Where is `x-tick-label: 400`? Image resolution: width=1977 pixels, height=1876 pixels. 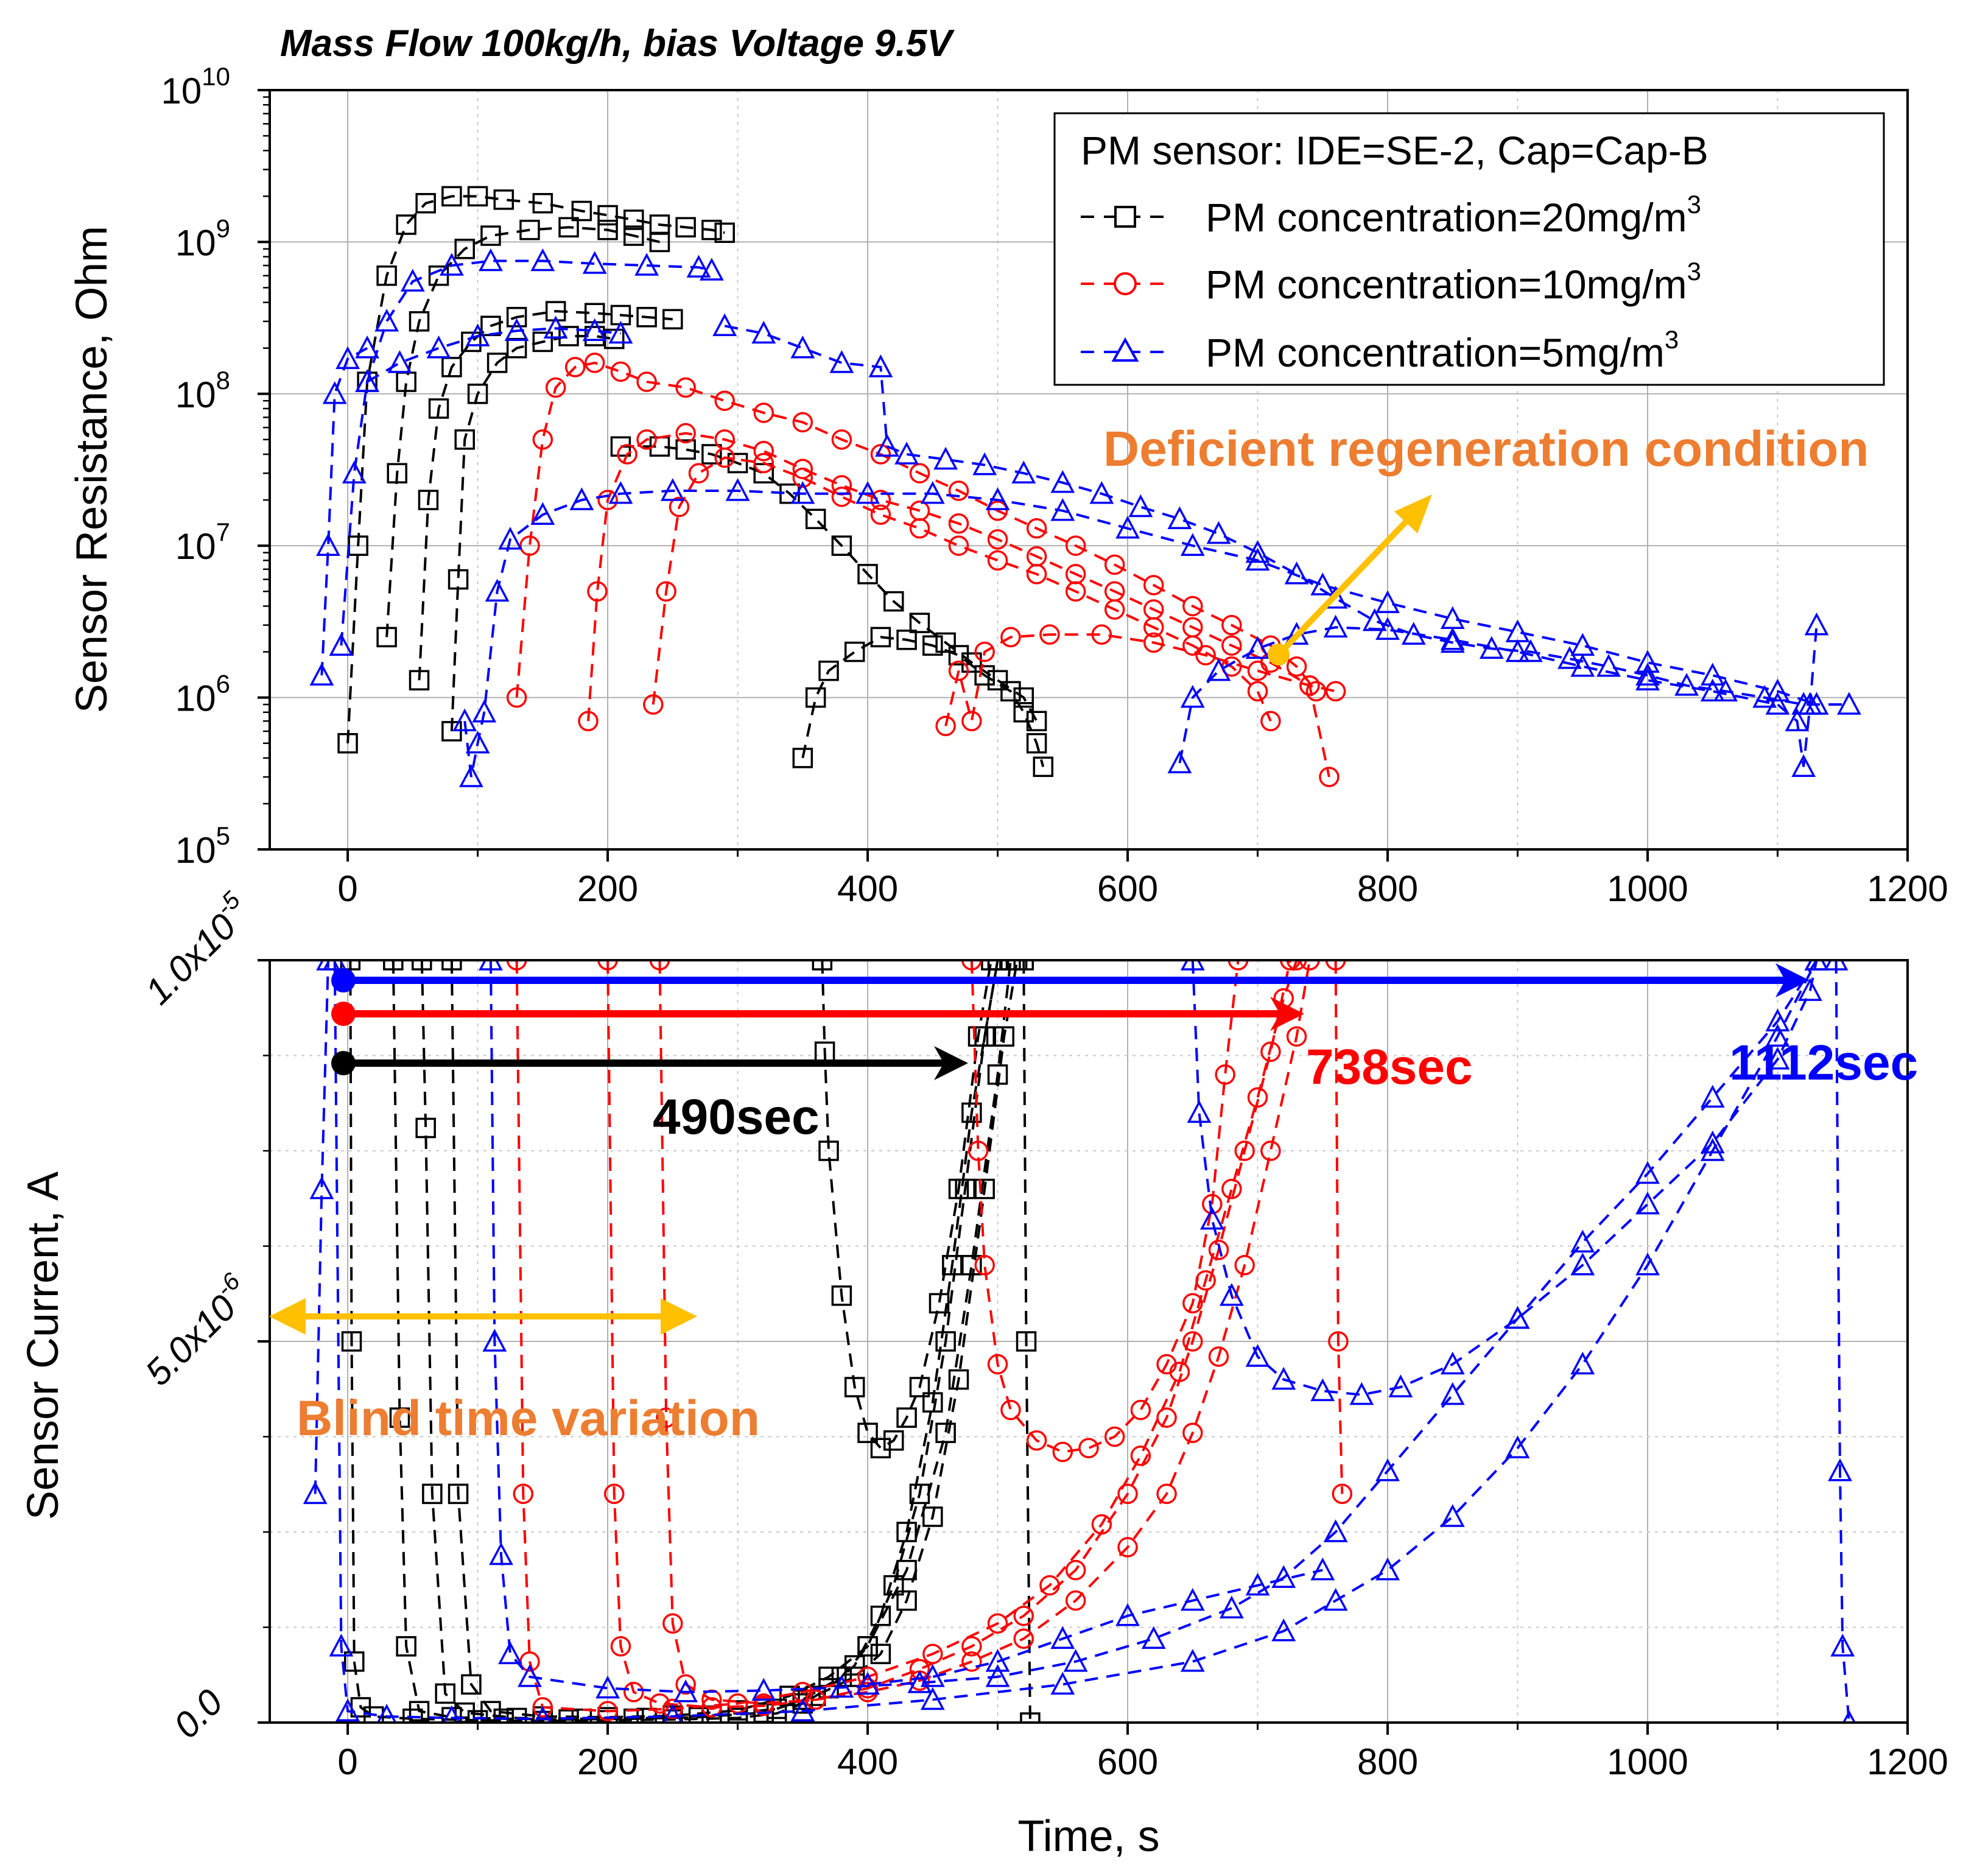 x-tick-label: 400 is located at coordinates (867, 888).